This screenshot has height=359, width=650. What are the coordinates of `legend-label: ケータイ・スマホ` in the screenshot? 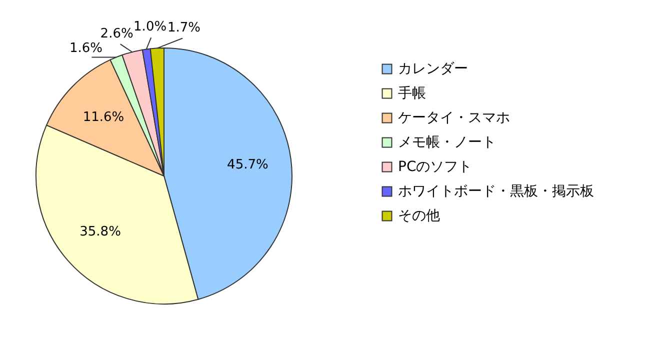 It's located at (454, 118).